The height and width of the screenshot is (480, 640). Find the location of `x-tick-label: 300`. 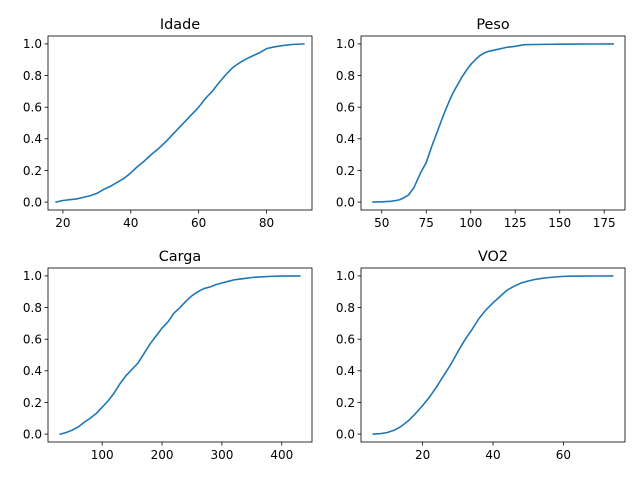

x-tick-label: 300 is located at coordinates (221, 455).